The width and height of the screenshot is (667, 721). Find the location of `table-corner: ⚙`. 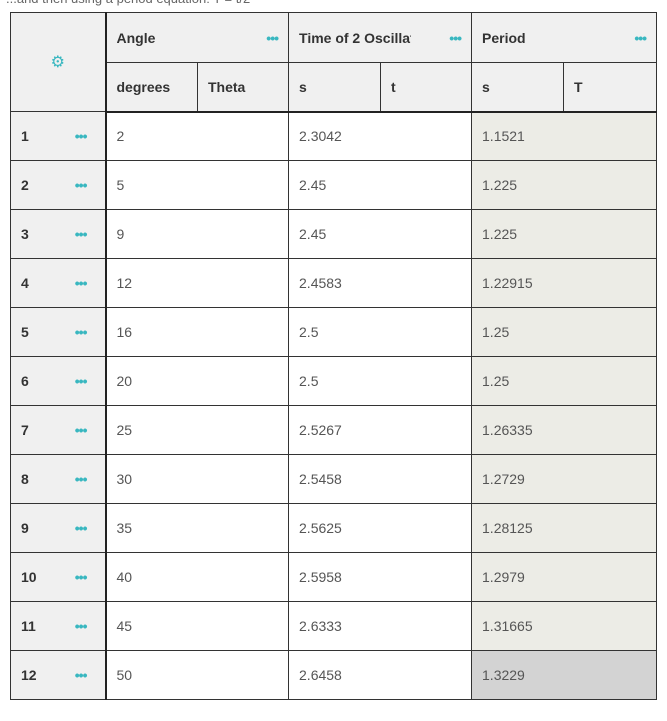

table-corner: ⚙ is located at coordinates (58, 62).